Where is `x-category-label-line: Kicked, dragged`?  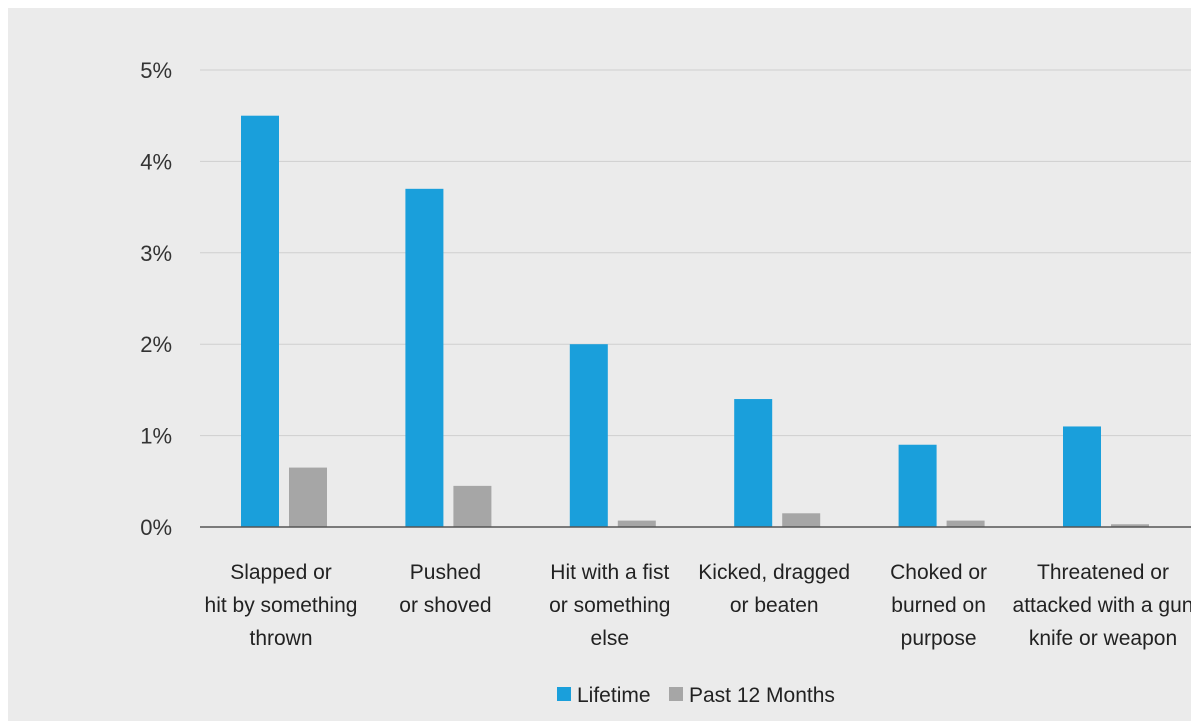
x-category-label-line: Kicked, dragged is located at coordinates (774, 572).